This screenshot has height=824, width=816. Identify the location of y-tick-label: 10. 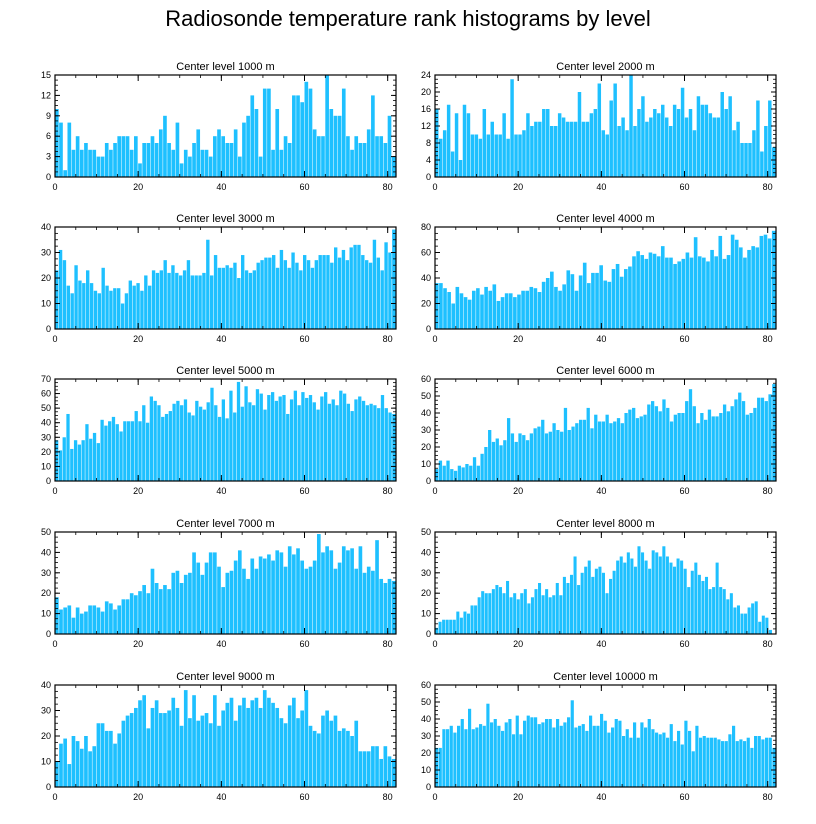
(46, 614).